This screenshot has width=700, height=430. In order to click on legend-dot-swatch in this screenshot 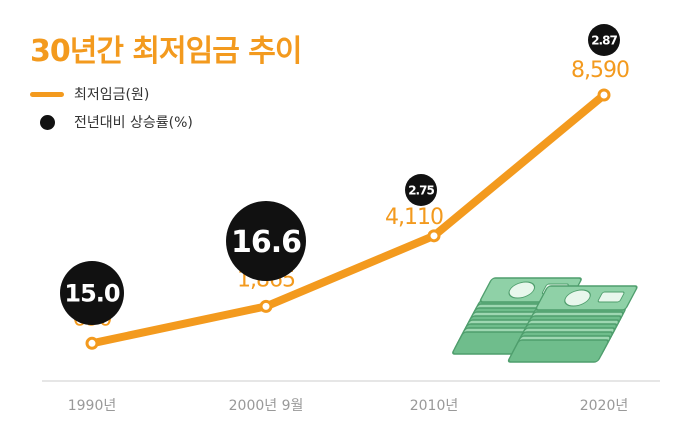, I will do `click(47, 122)`.